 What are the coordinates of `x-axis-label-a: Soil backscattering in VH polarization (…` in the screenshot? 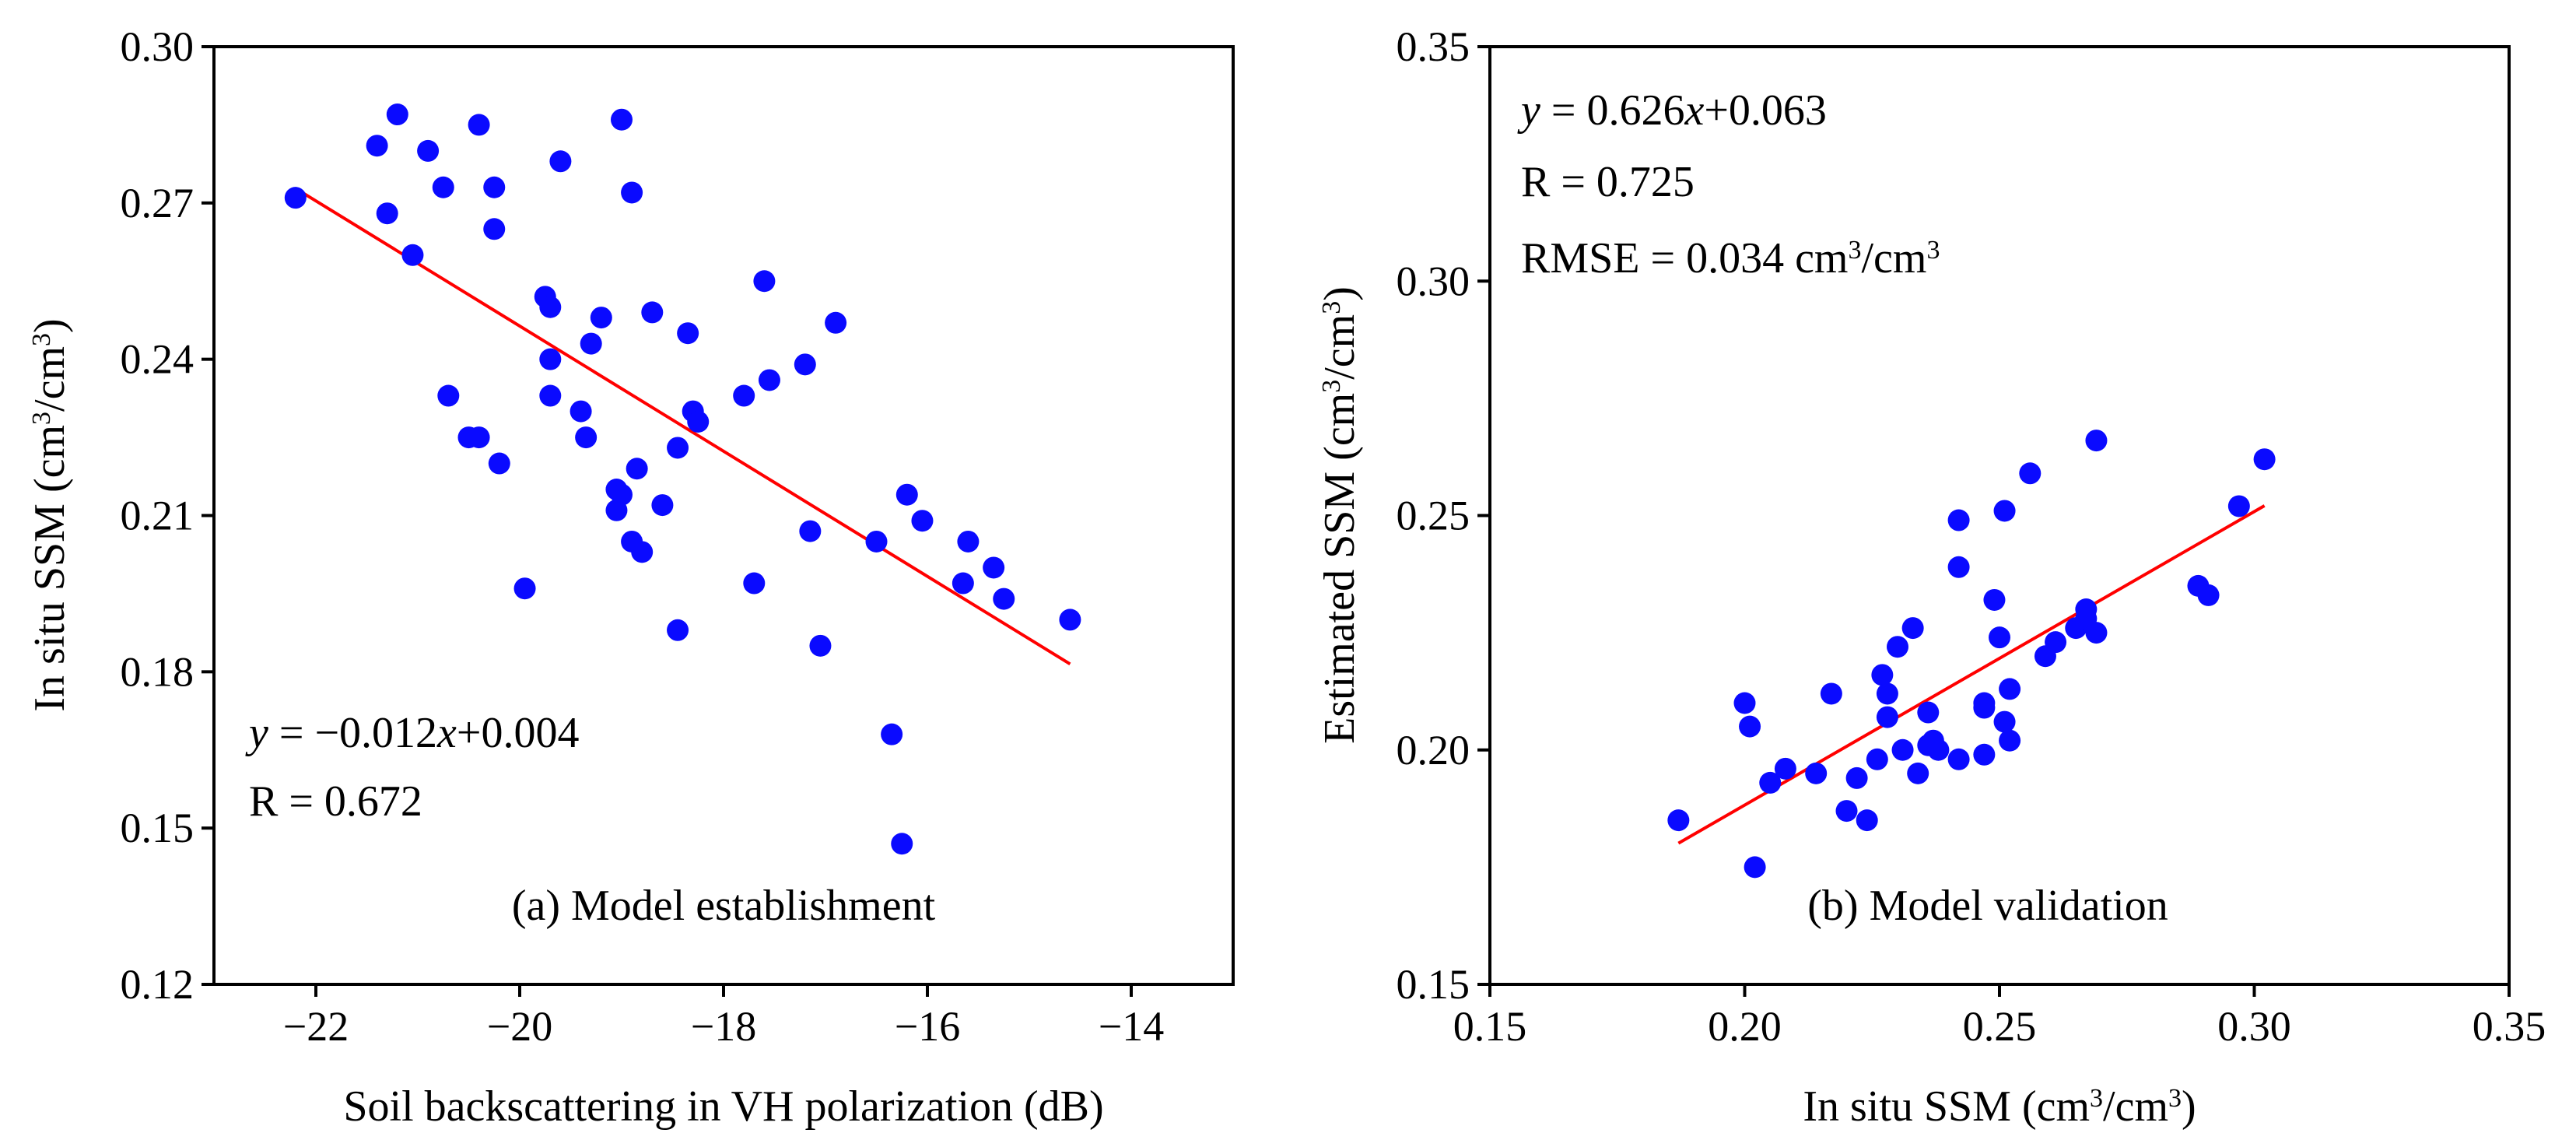 It's located at (723, 1106).